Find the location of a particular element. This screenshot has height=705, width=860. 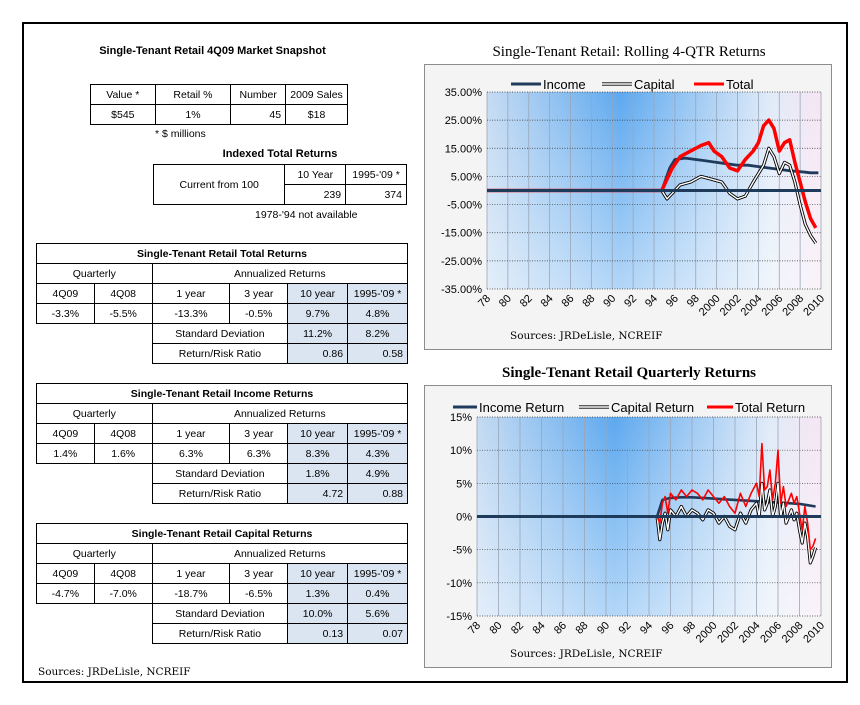

income-ratio-label: Return/Risk Ratio is located at coordinates (220, 493).